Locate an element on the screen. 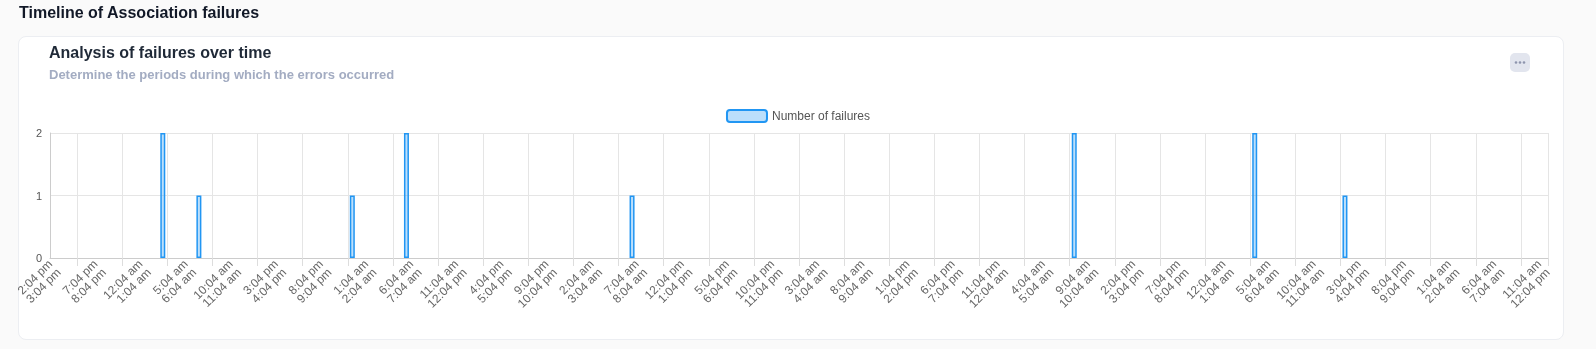  y-tick-label: 0 is located at coordinates (38, 258).